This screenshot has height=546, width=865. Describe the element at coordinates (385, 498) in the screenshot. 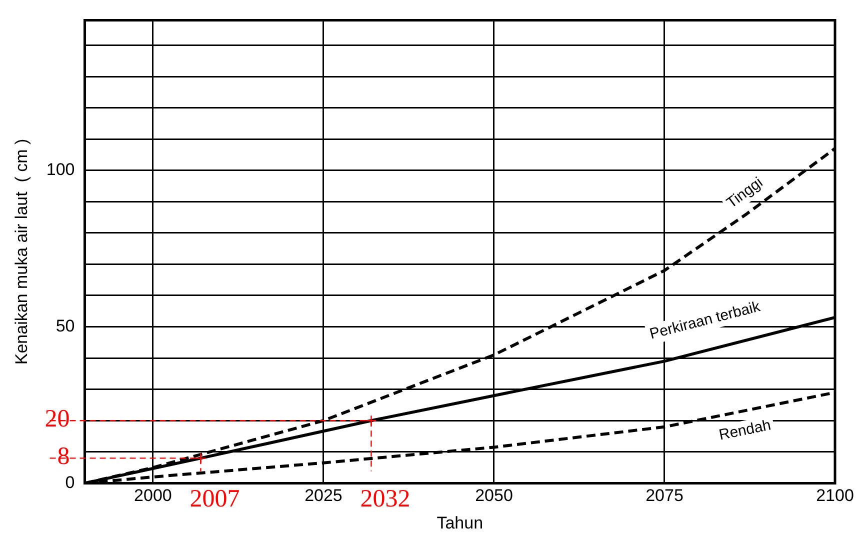

I see `text: 2032` at that location.